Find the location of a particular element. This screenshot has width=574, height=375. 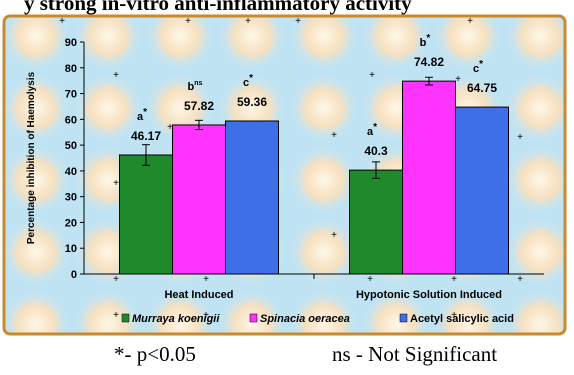

y-tick-label: 20 is located at coordinates (71, 223).